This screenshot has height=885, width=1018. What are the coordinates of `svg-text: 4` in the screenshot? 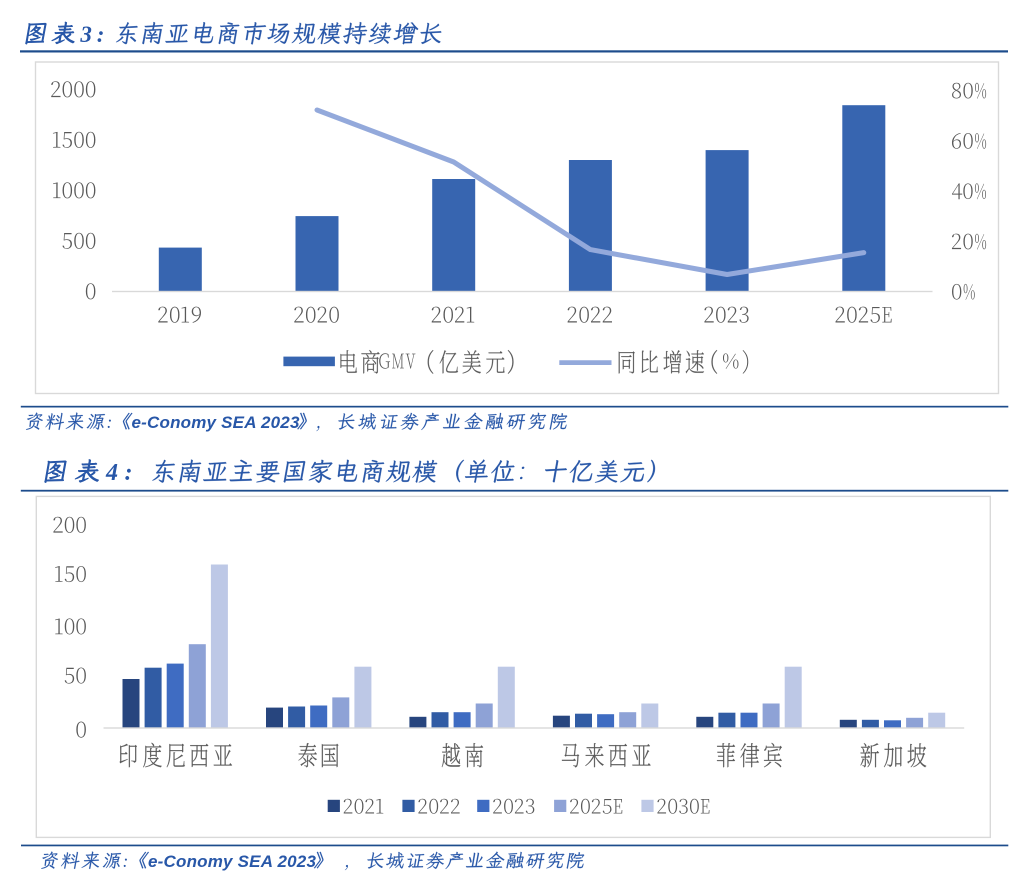 It's located at (111, 473).